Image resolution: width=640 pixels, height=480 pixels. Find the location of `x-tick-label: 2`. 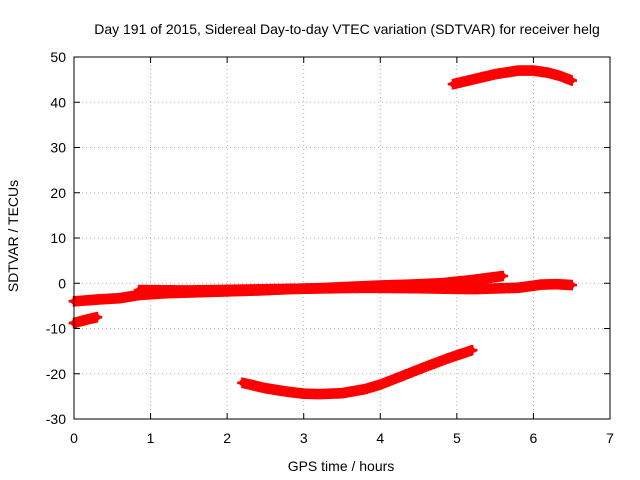

x-tick-label: 2 is located at coordinates (227, 438).